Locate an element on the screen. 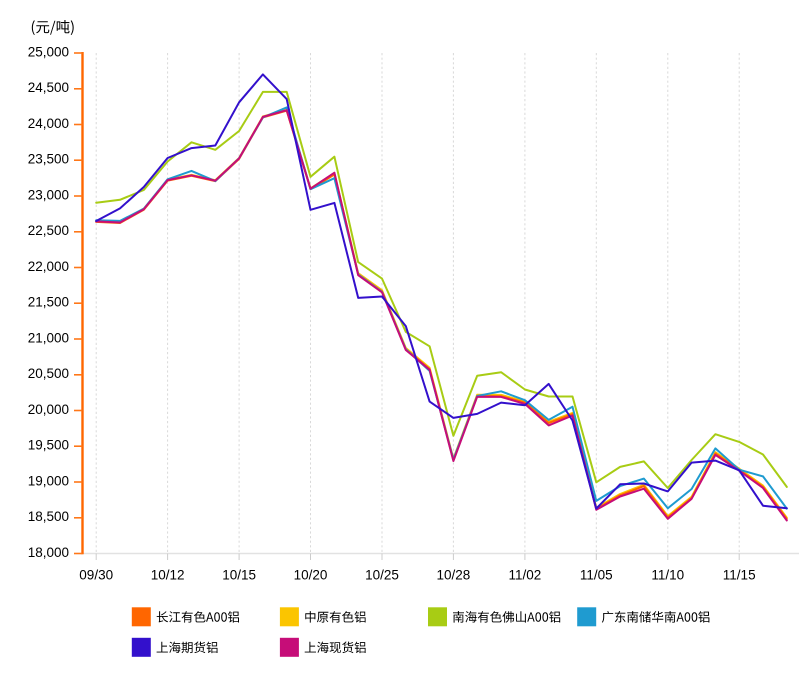  svg-text: 24,500 is located at coordinates (48, 87).